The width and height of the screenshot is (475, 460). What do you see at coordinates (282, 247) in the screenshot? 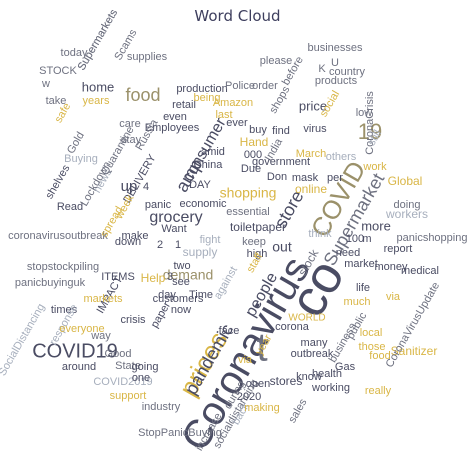
I see `word-out: out` at bounding box center [282, 247].